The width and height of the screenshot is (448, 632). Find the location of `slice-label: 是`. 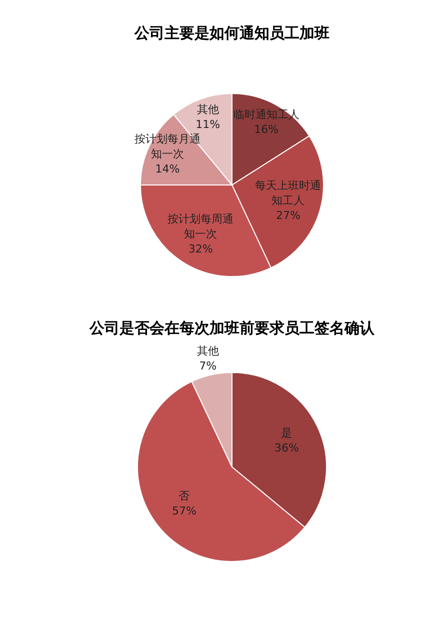

slice-label: 是 is located at coordinates (286, 433).